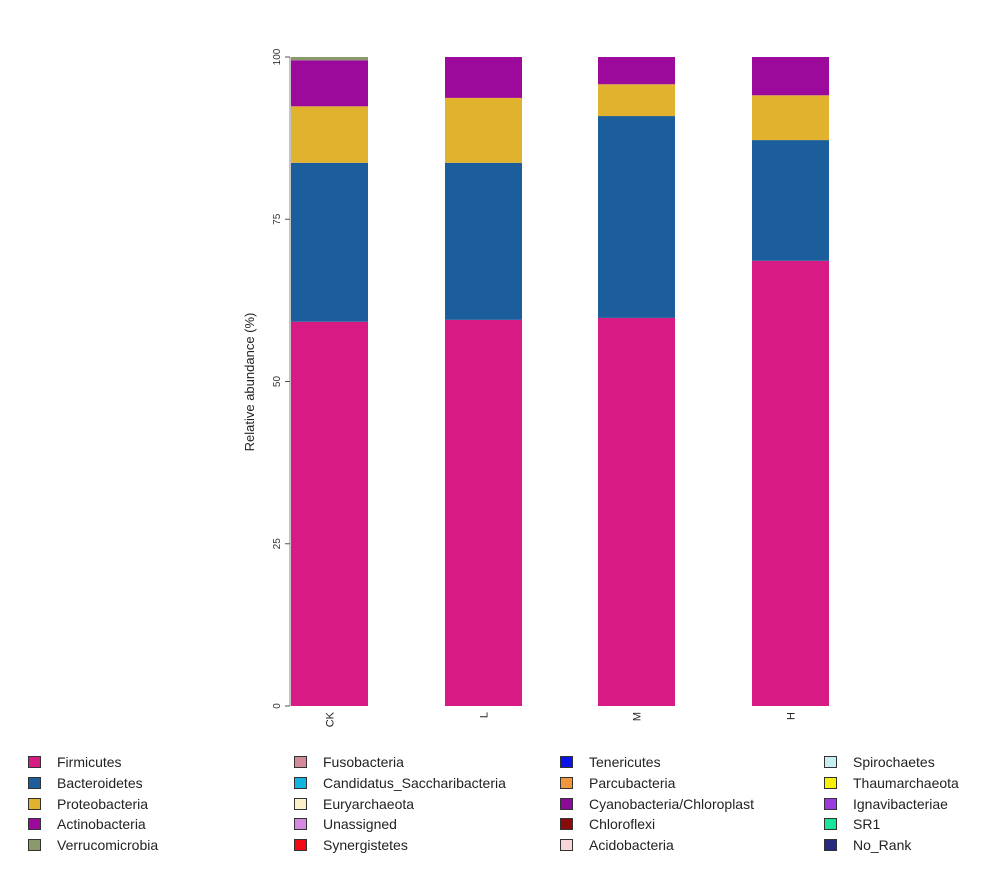 This screenshot has width=1000, height=890. Describe the element at coordinates (638, 716) in the screenshot. I see `x-tick-label-m: M` at that location.